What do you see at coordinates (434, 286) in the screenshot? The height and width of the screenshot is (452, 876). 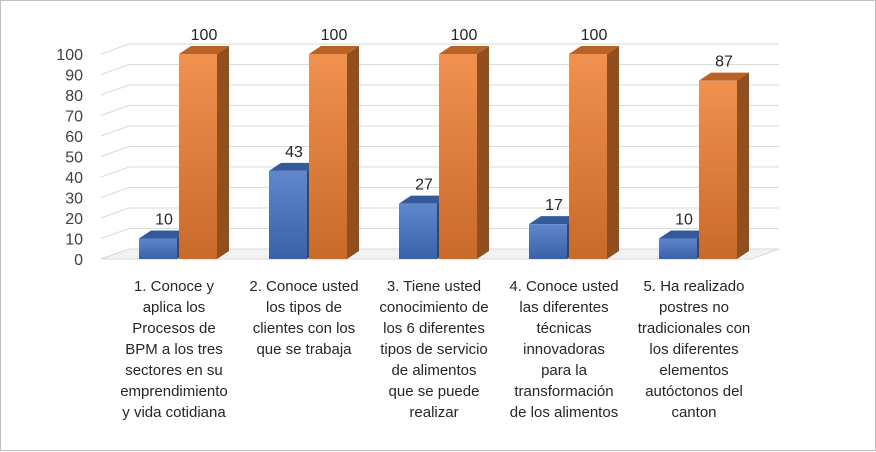 I see `category-label-line: 3. Tiene usted` at bounding box center [434, 286].